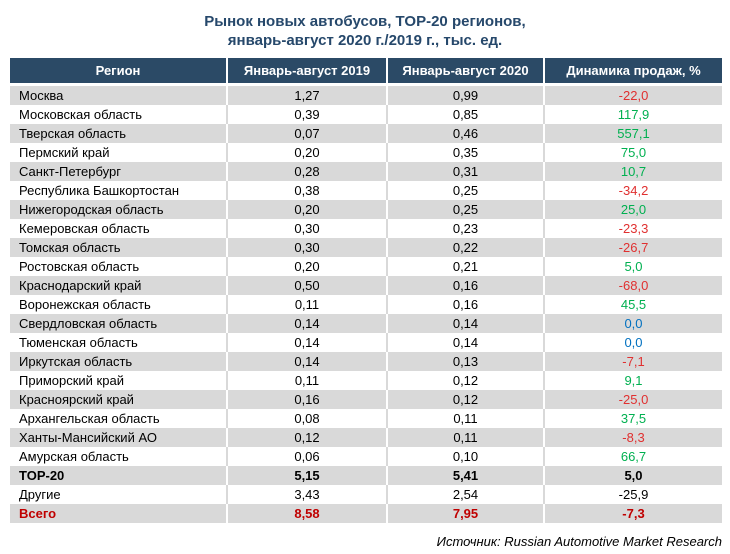 The image size is (730, 554). Describe the element at coordinates (118, 133) in the screenshot. I see `region-cell: Тверская область` at that location.